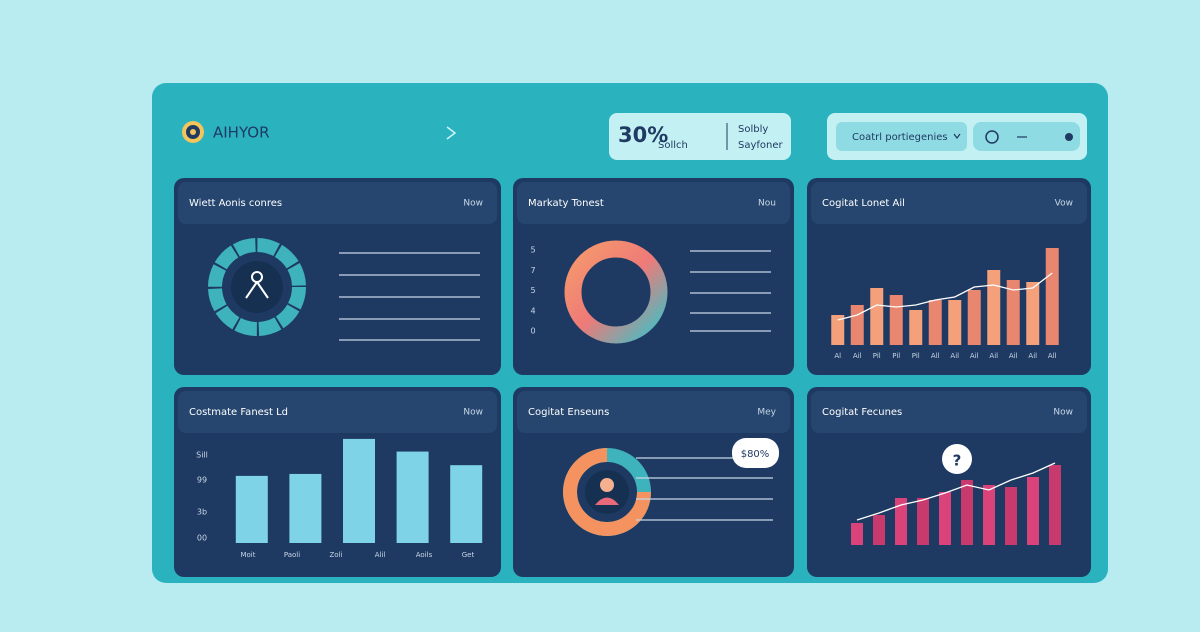  I want to click on stat-value: 30%, so click(643, 135).